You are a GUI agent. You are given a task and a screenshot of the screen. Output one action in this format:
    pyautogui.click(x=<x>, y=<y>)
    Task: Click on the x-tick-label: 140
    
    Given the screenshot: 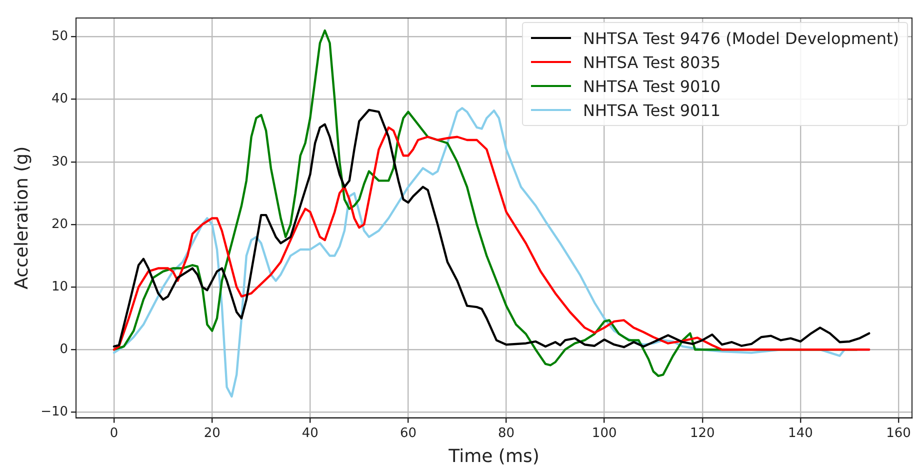 What is the action you would take?
    pyautogui.click(x=800, y=433)
    